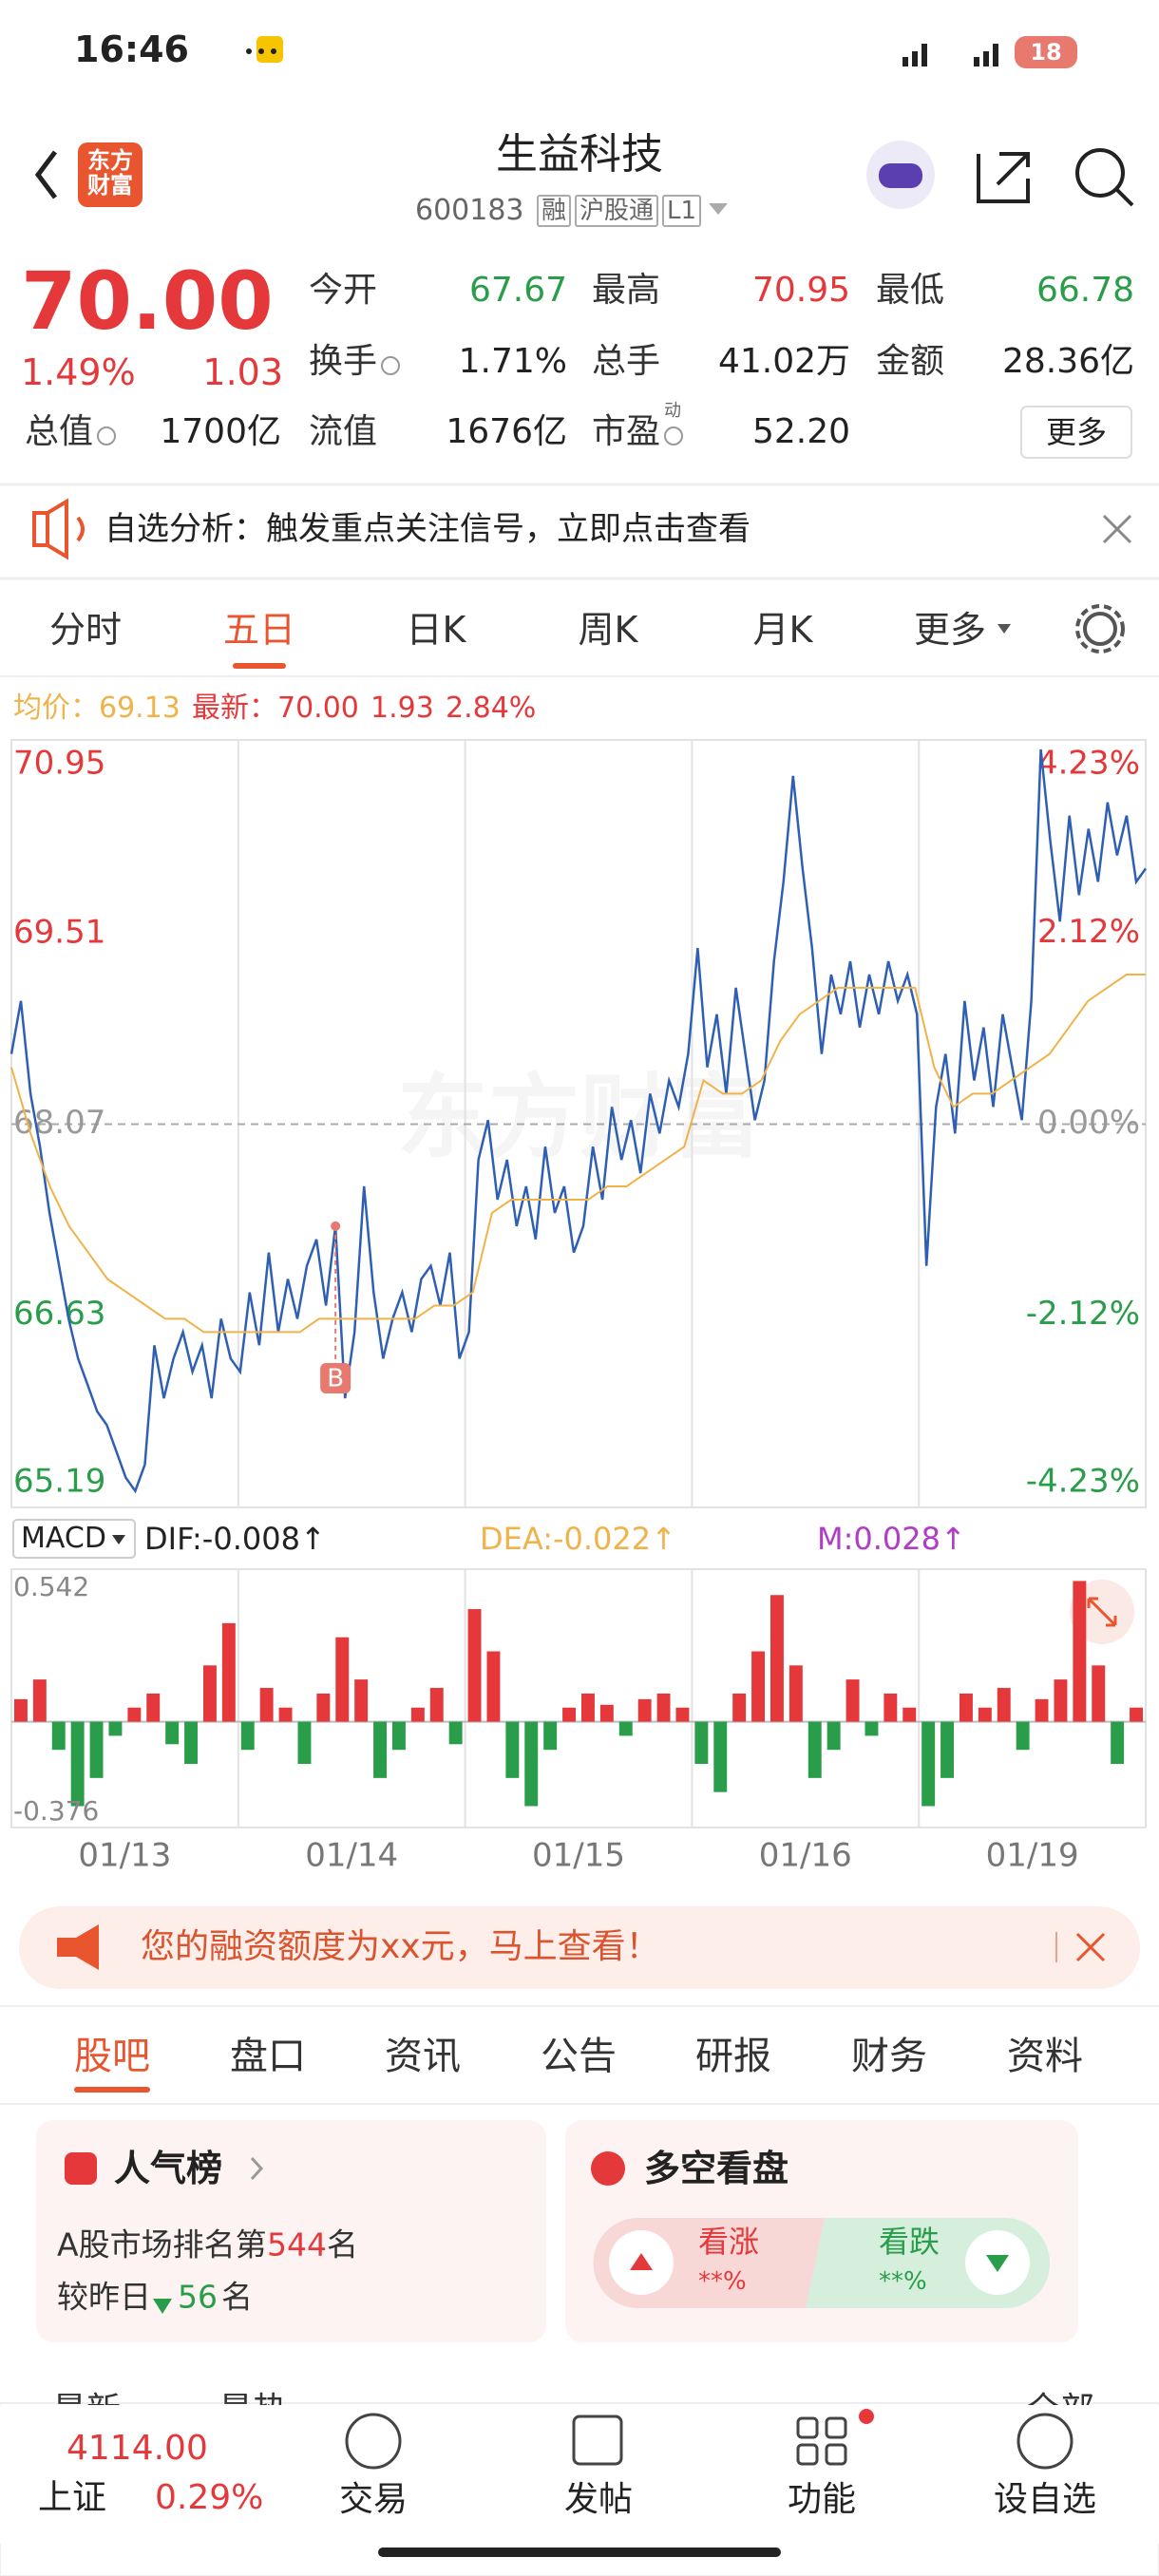 This screenshot has height=2576, width=1159. I want to click on macd-selector, so click(74, 1539).